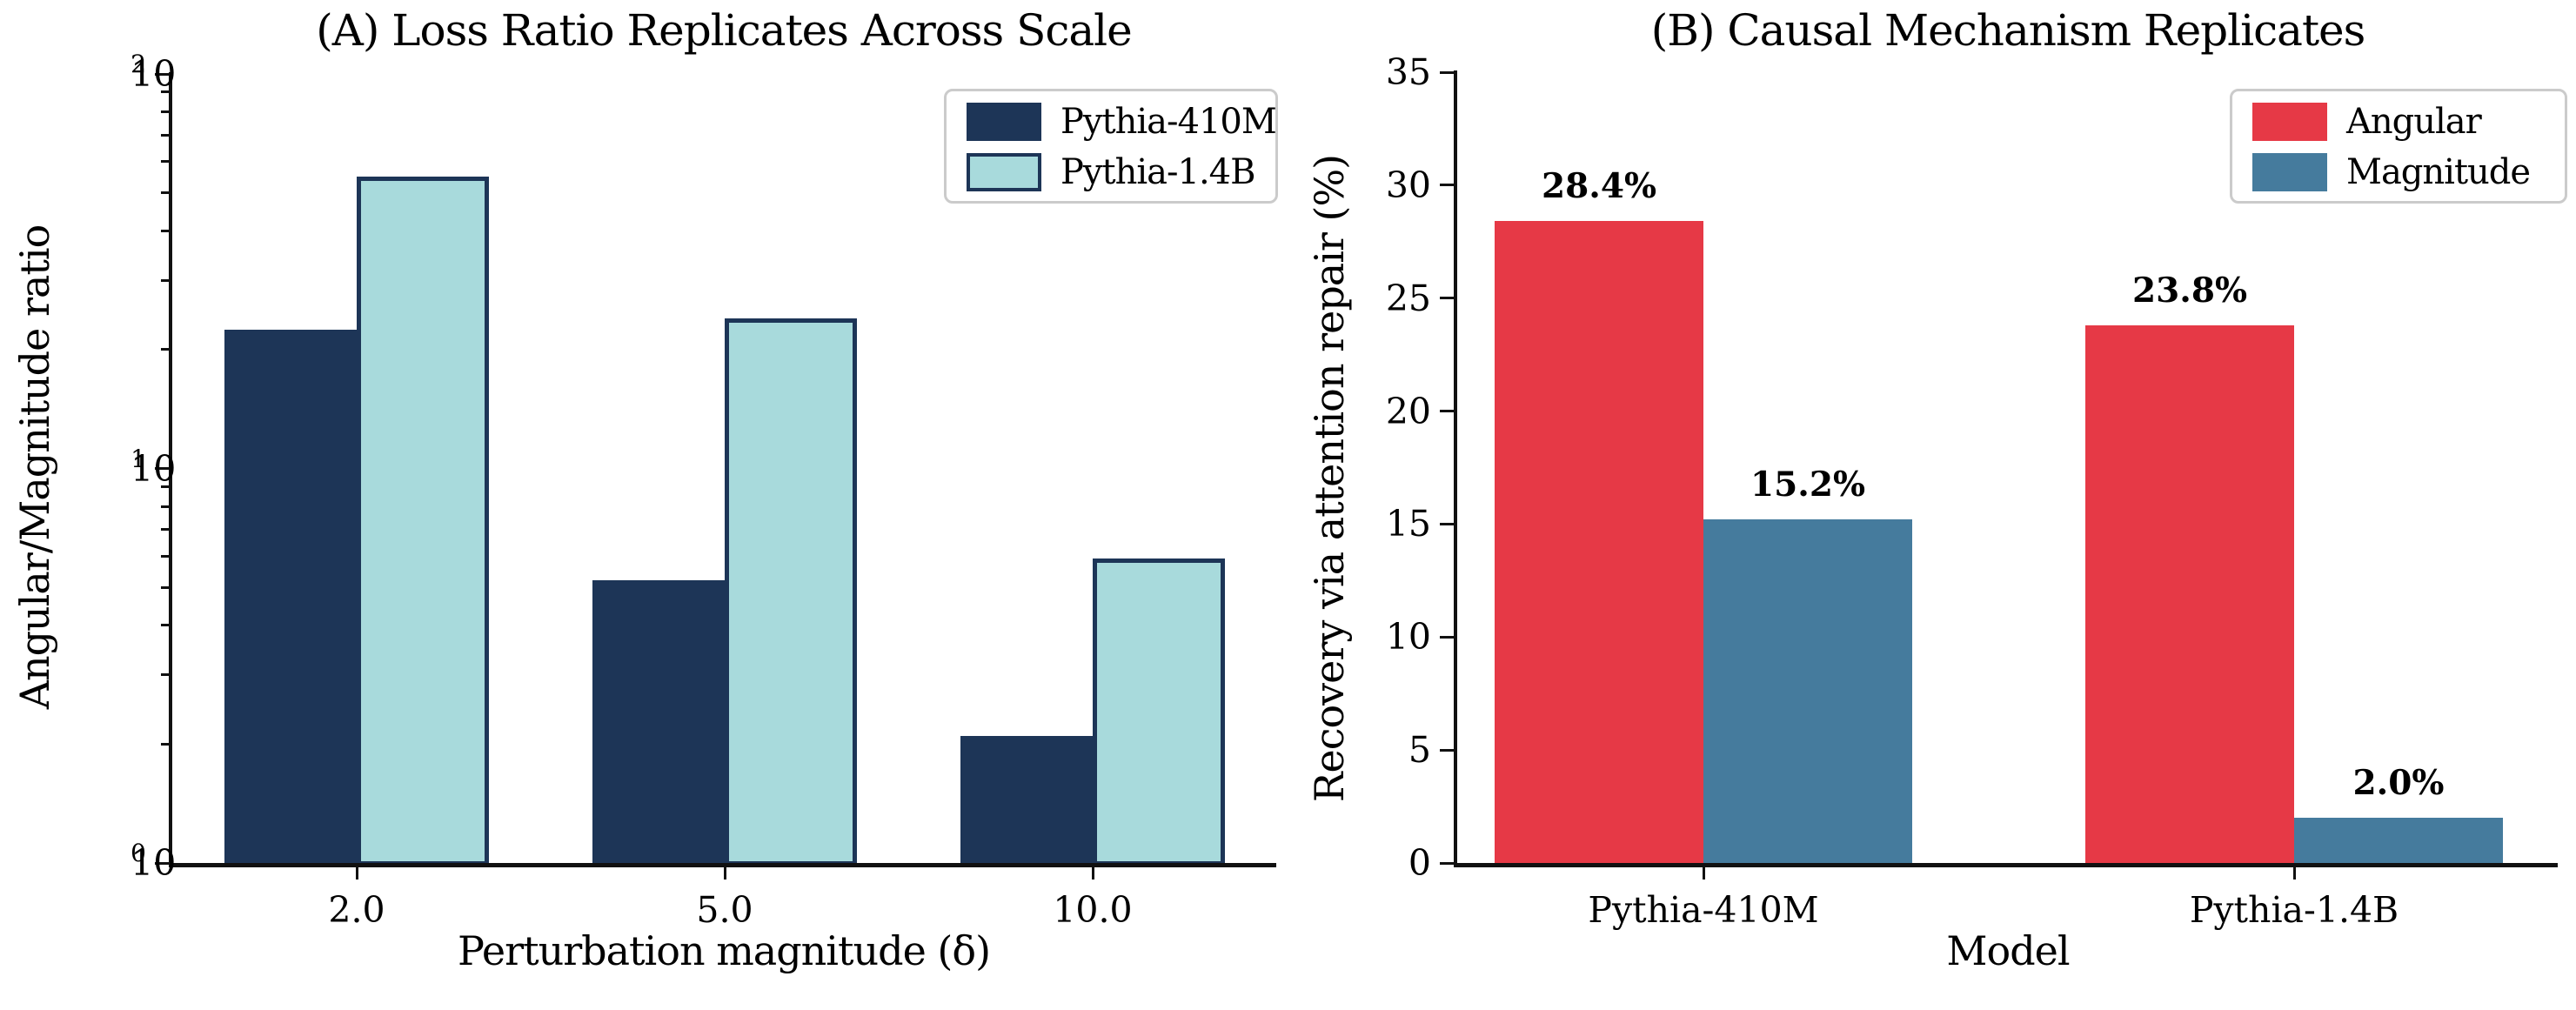 This screenshot has width=2576, height=1010. I want to click on panelB-bar-value-label: 2.0%, so click(2398, 783).